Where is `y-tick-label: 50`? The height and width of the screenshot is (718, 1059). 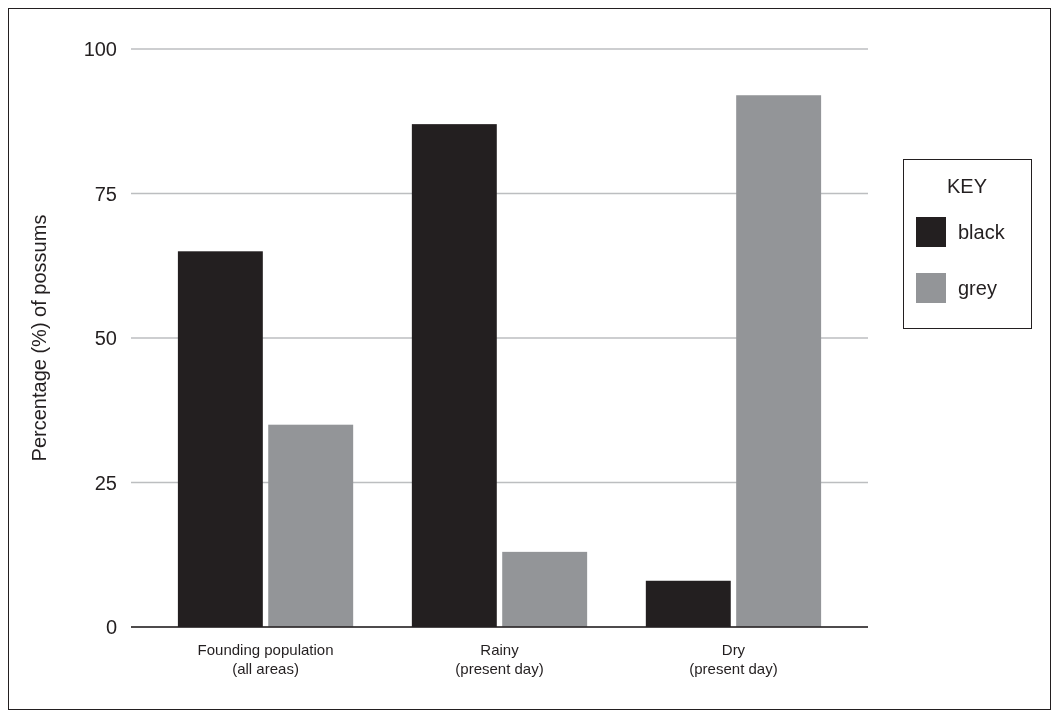 y-tick-label: 50 is located at coordinates (105, 338).